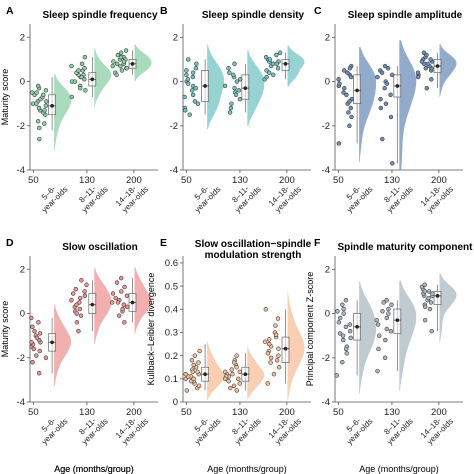  What do you see at coordinates (205, 428) in the screenshot?
I see `x-group-label: 5–6-year-olds` at bounding box center [205, 428].